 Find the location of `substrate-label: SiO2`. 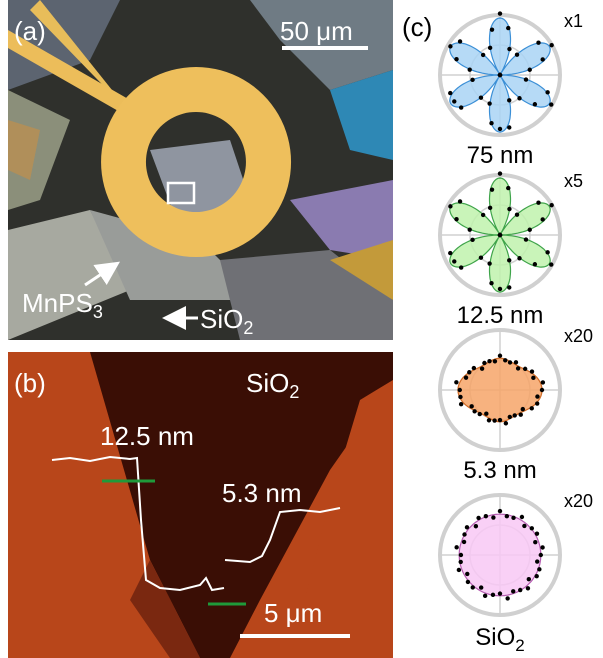

substrate-label: SiO2 is located at coordinates (272, 385).